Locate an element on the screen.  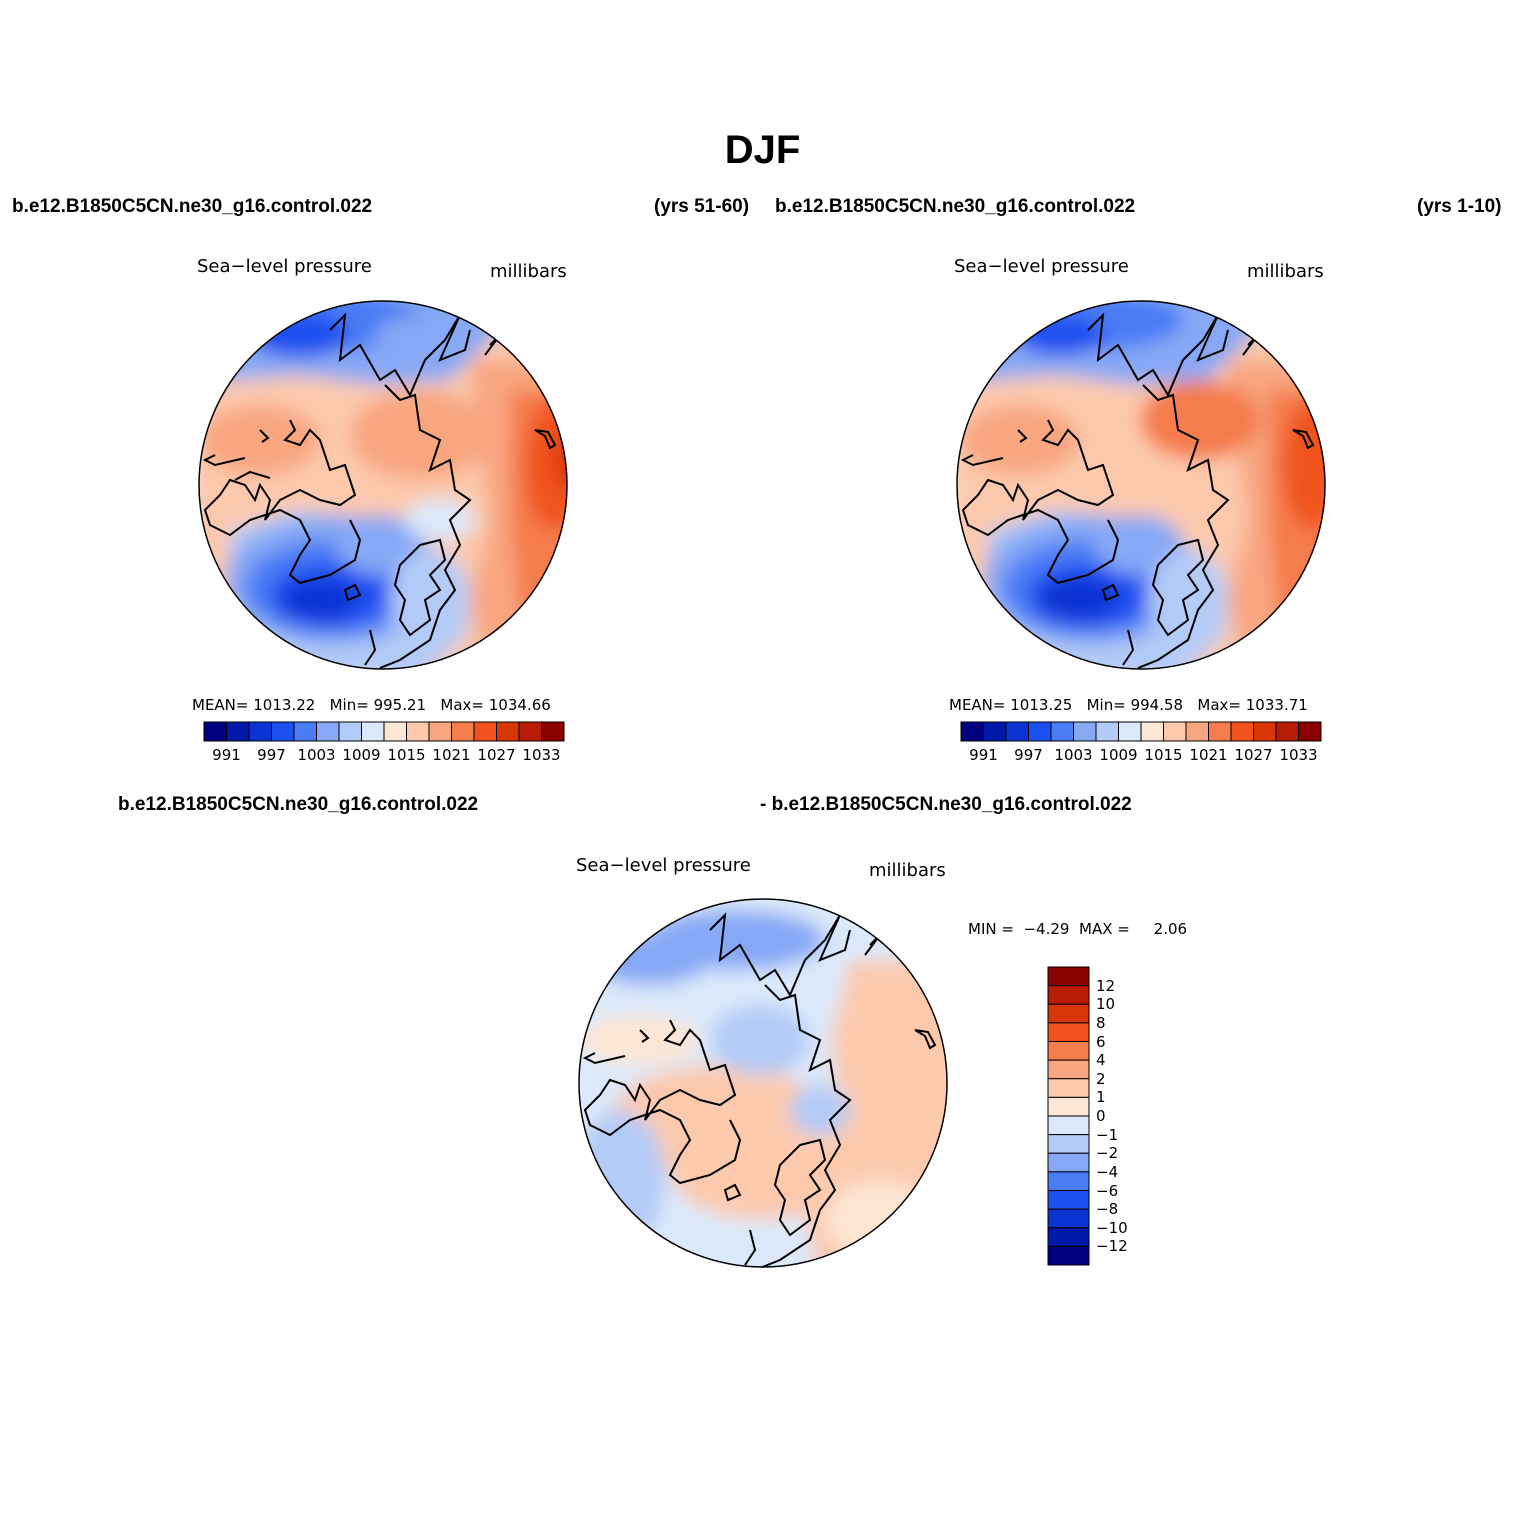
panel2-units-label: millibars is located at coordinates (1285, 271).